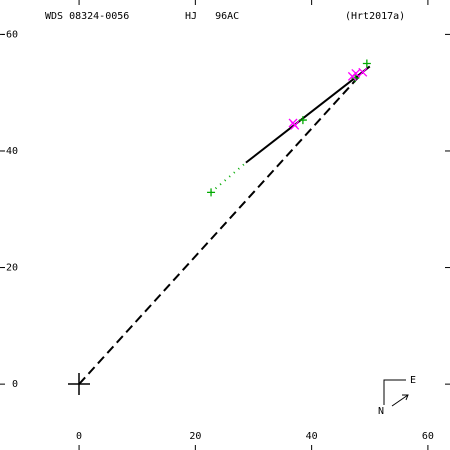 Image resolution: width=450 pixels, height=450 pixels. What do you see at coordinates (375, 16) in the screenshot?
I see `header-ref: (Hrt2017a)` at bounding box center [375, 16].